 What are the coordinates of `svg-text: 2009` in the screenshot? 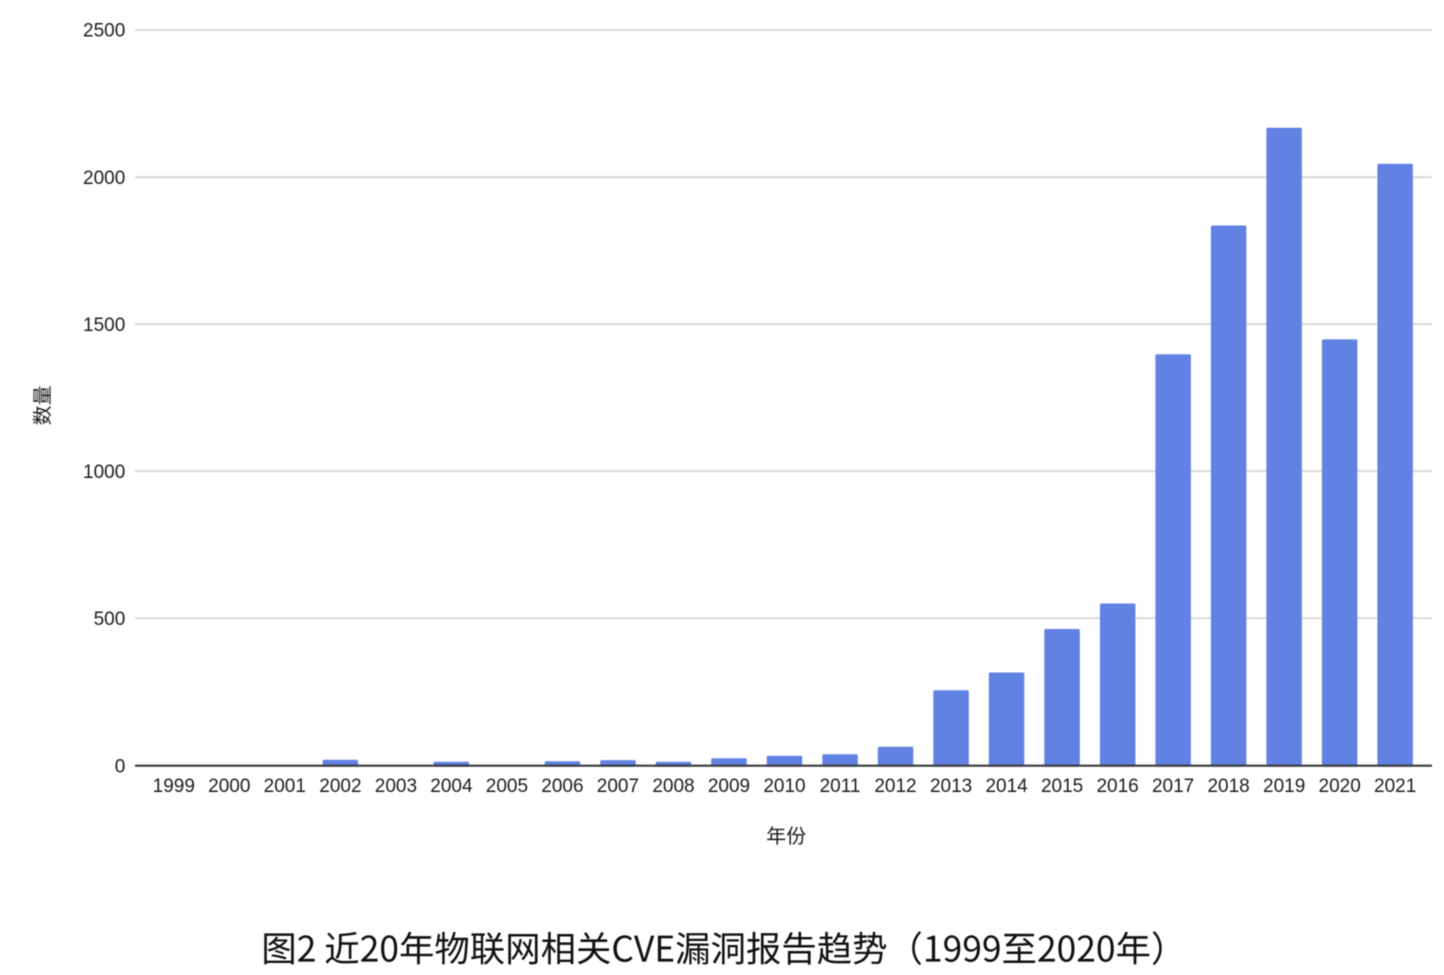 It's located at (729, 786).